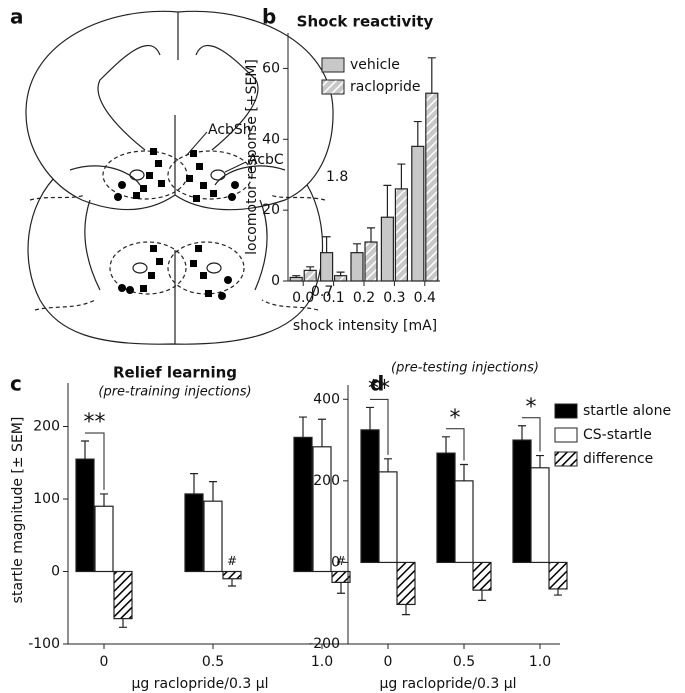 The image size is (685, 693). What do you see at coordinates (618, 459) in the screenshot?
I see `legend-label: difference` at bounding box center [618, 459].